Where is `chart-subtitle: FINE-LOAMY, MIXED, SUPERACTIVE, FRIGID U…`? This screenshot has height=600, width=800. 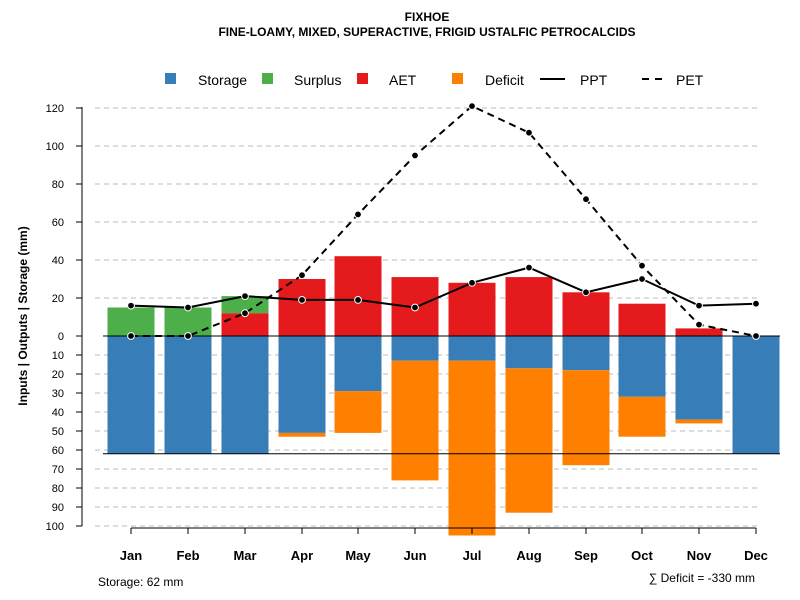
chart-subtitle: FINE-LOAMY, MIXED, SUPERACTIVE, FRIGID U… is located at coordinates (426, 32).